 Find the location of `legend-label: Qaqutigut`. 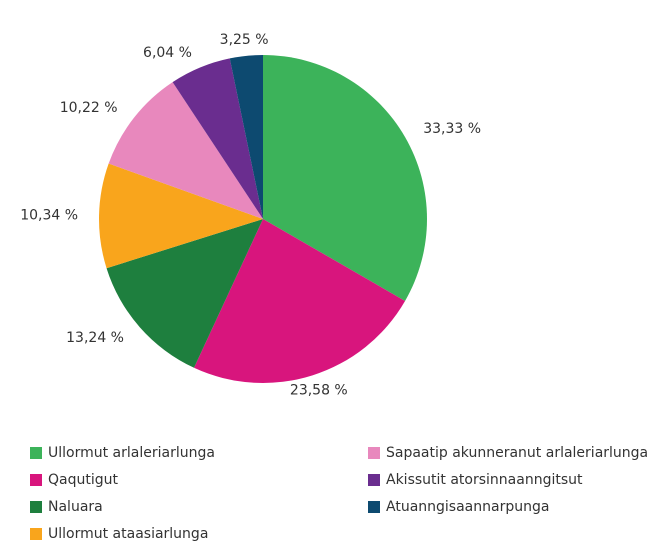

legend-label: Qaqutigut is located at coordinates (83, 480).